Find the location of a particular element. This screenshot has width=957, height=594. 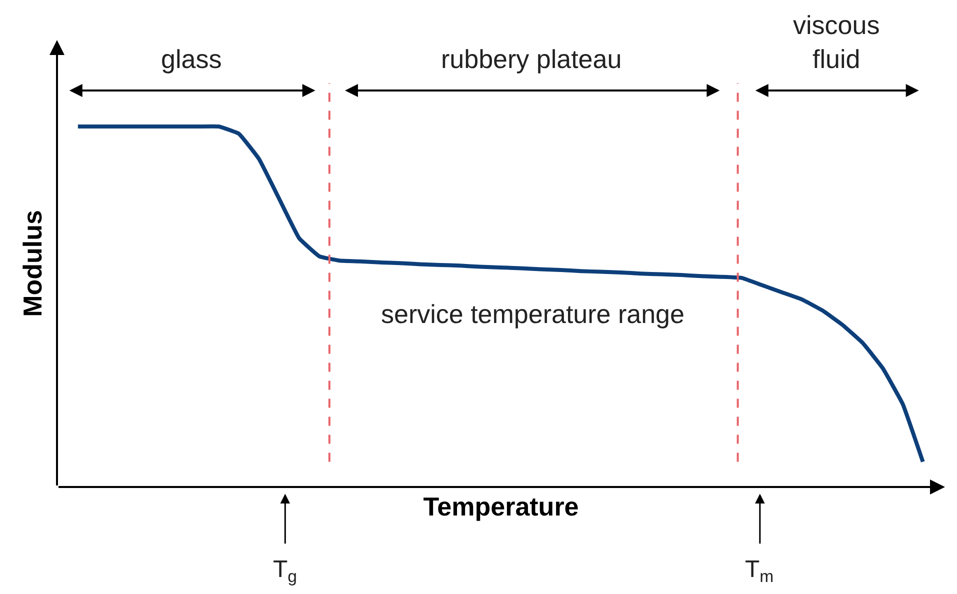

text: rubbery plateau is located at coordinates (531, 59).